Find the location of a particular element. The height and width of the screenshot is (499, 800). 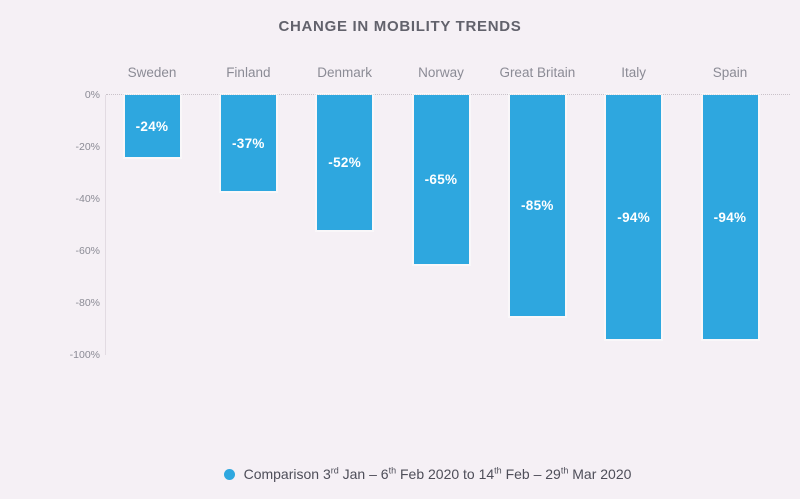

category-label: Finland is located at coordinates (248, 72).